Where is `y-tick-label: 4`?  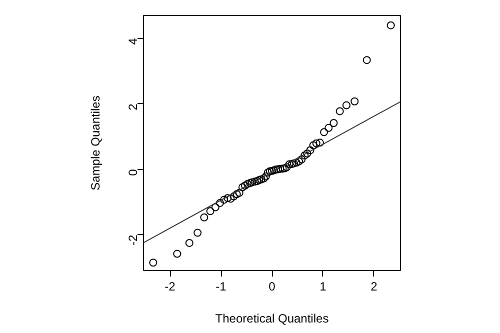 y-tick-label: 4 is located at coordinates (133, 41).